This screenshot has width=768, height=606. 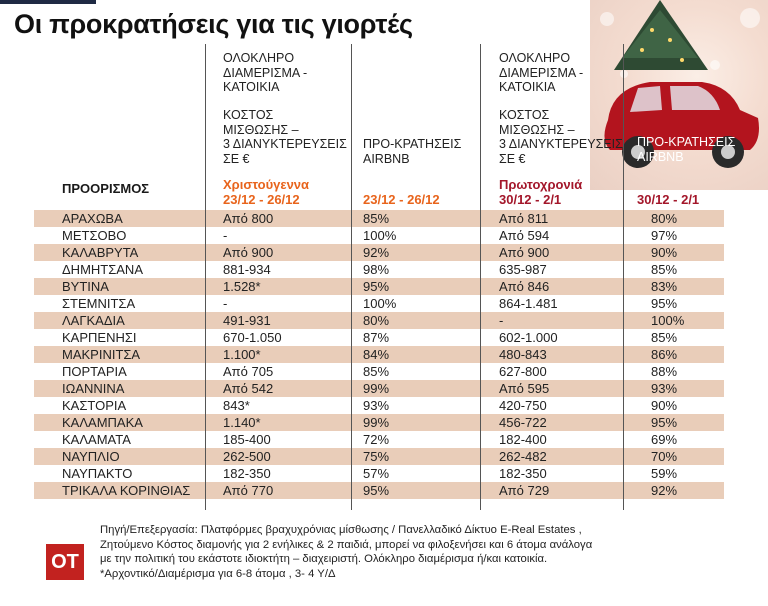 I want to click on value-cell: 98%, so click(x=376, y=269).